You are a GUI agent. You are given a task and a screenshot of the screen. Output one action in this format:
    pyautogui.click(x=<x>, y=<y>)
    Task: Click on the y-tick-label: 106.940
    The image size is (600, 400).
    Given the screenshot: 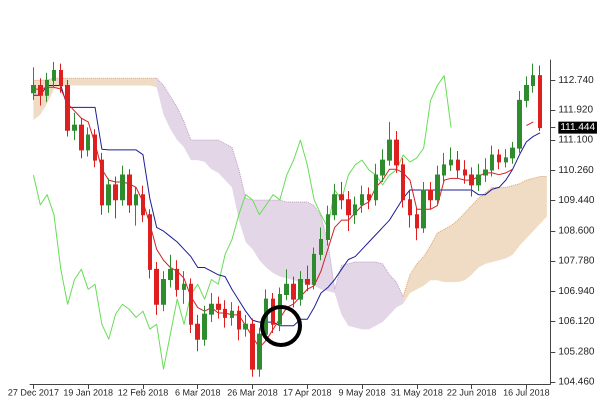 What is the action you would take?
    pyautogui.click(x=576, y=292)
    